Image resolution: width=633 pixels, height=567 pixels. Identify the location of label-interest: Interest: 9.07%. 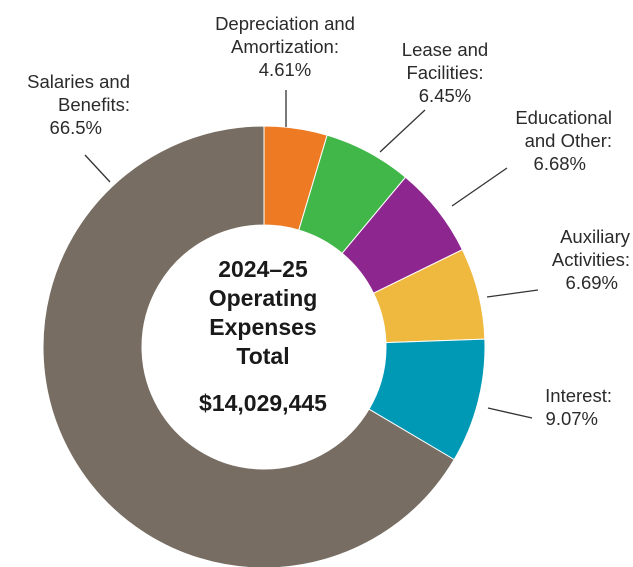
(578, 407).